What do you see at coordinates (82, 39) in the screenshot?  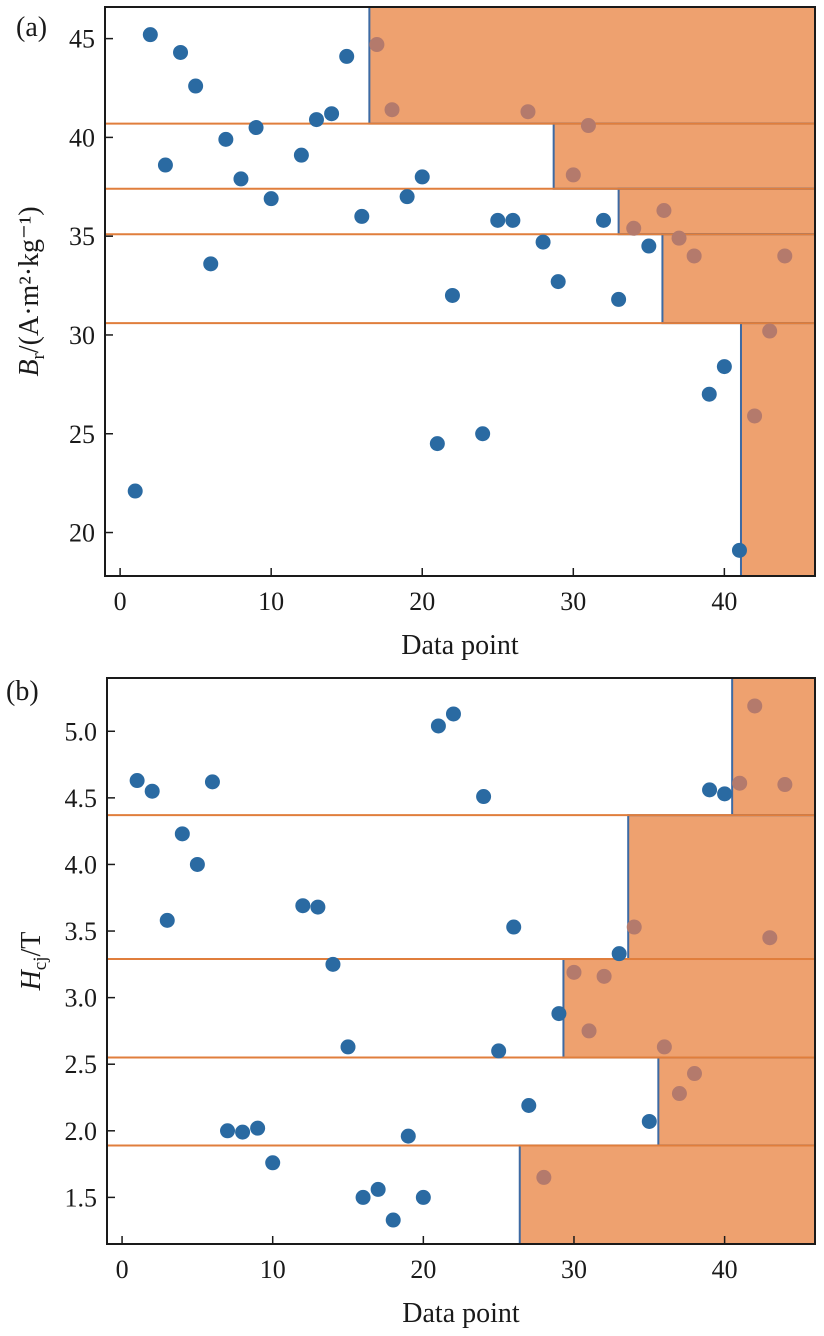 I see `y-tick-label: 45` at bounding box center [82, 39].